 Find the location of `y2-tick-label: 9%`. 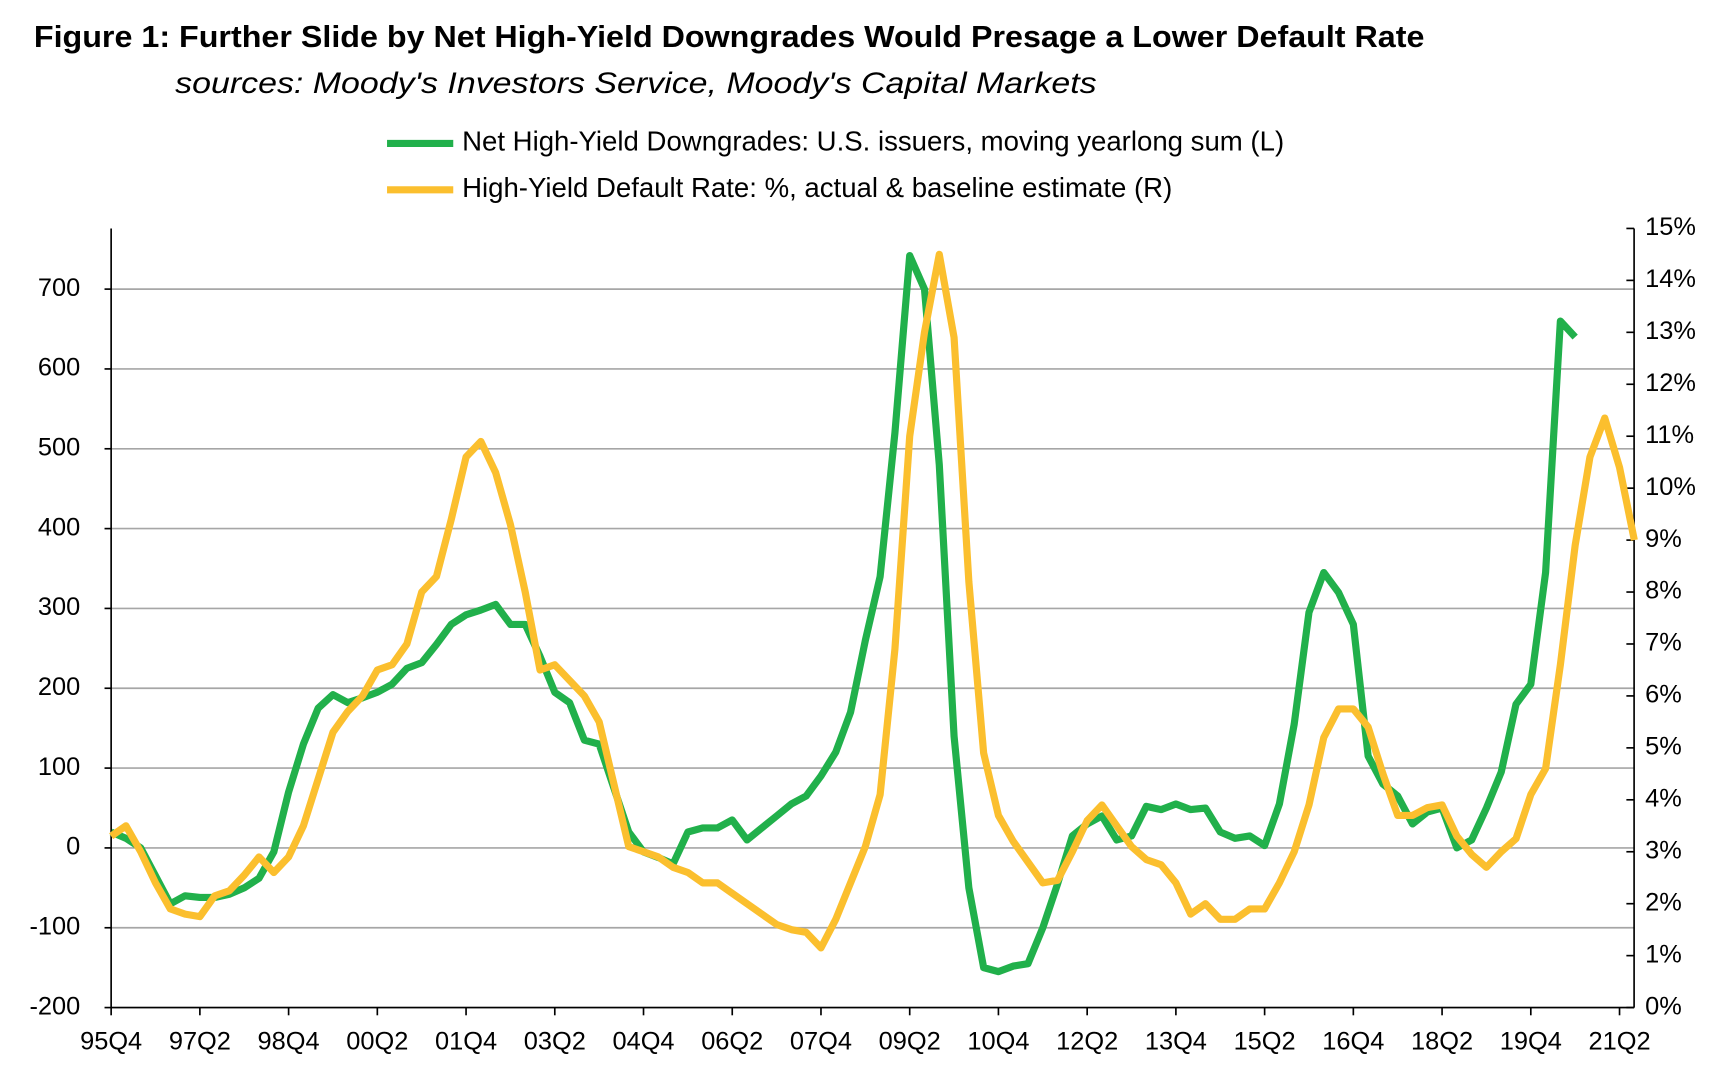

y2-tick-label: 9% is located at coordinates (1663, 539).